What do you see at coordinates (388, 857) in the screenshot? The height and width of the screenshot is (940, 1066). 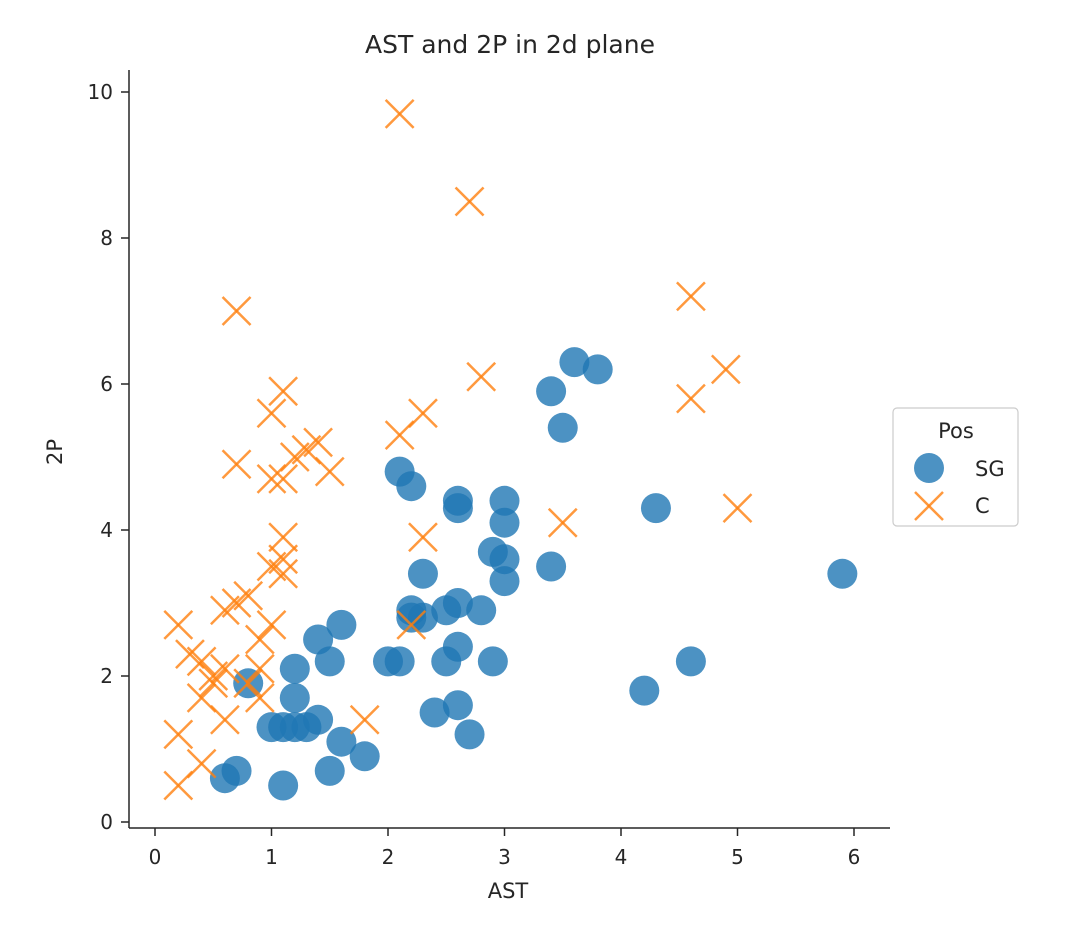 I see `x-tick-label: 2` at bounding box center [388, 857].